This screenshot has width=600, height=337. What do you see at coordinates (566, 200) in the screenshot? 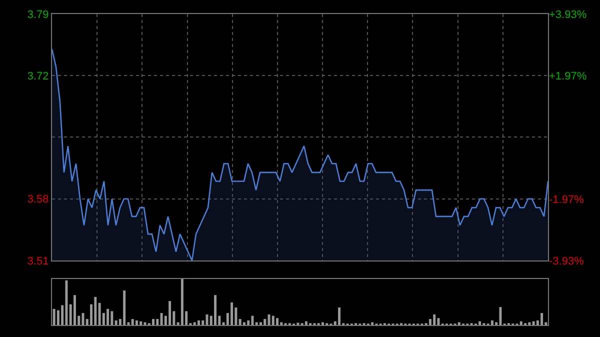
I see `y2-tick-label: -1.97%` at bounding box center [566, 200].